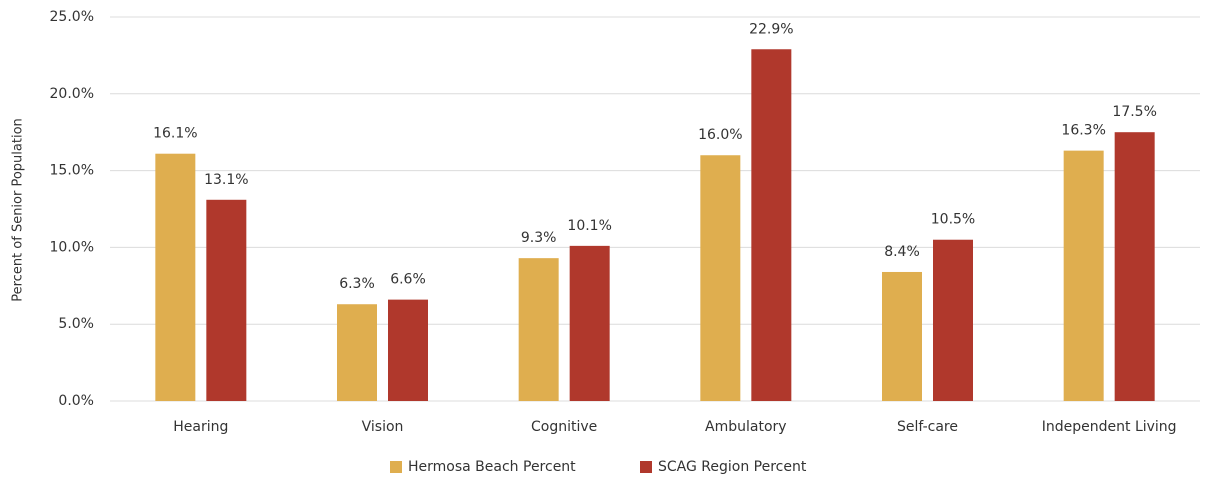 This screenshot has height=481, width=1210. What do you see at coordinates (408, 280) in the screenshot?
I see `data-label: 6.6%` at bounding box center [408, 280].